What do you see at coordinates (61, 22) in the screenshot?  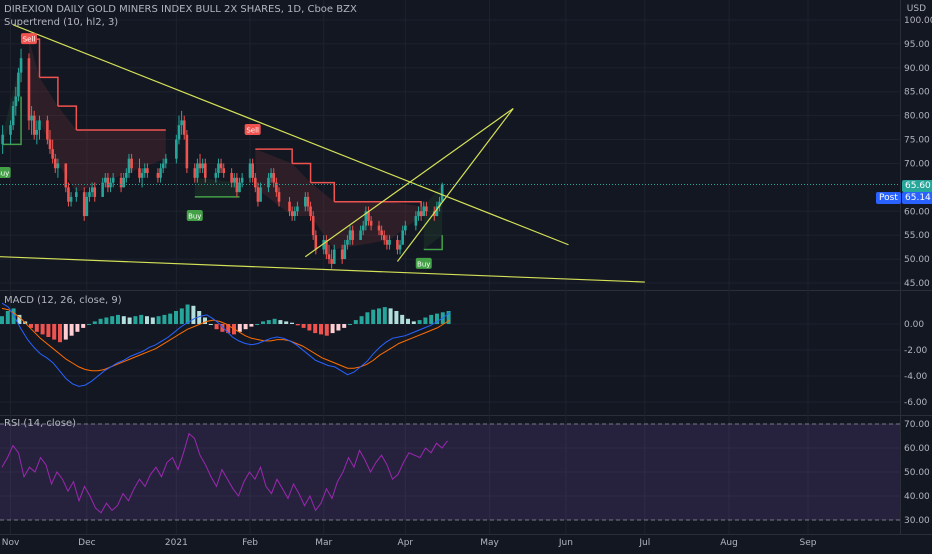 I see `supertrend-label: Supertrend (10, hl2, 3)` at bounding box center [61, 22].